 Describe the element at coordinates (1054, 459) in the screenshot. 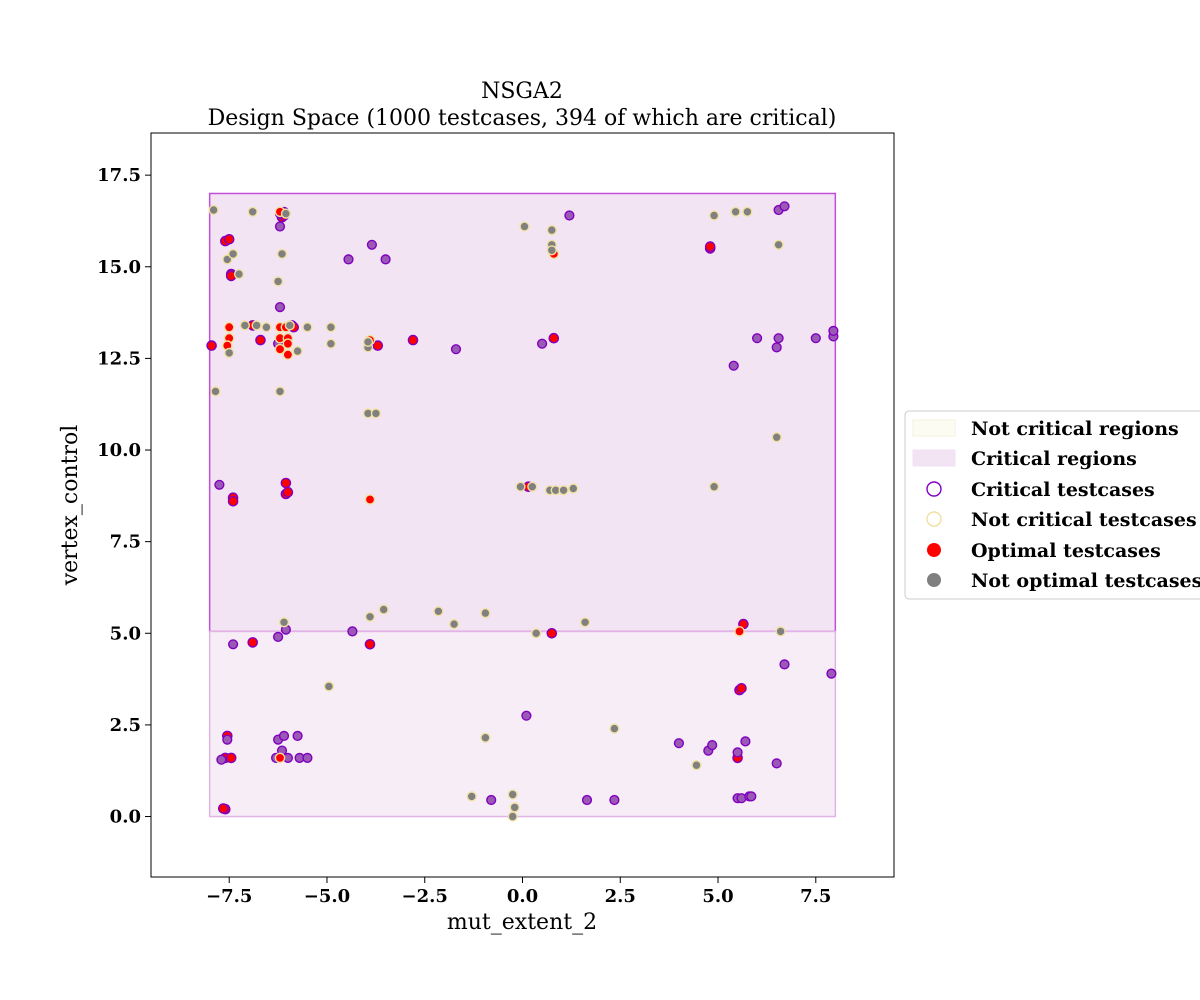

I see `legend-label-critical-regions: Critical regions` at that location.